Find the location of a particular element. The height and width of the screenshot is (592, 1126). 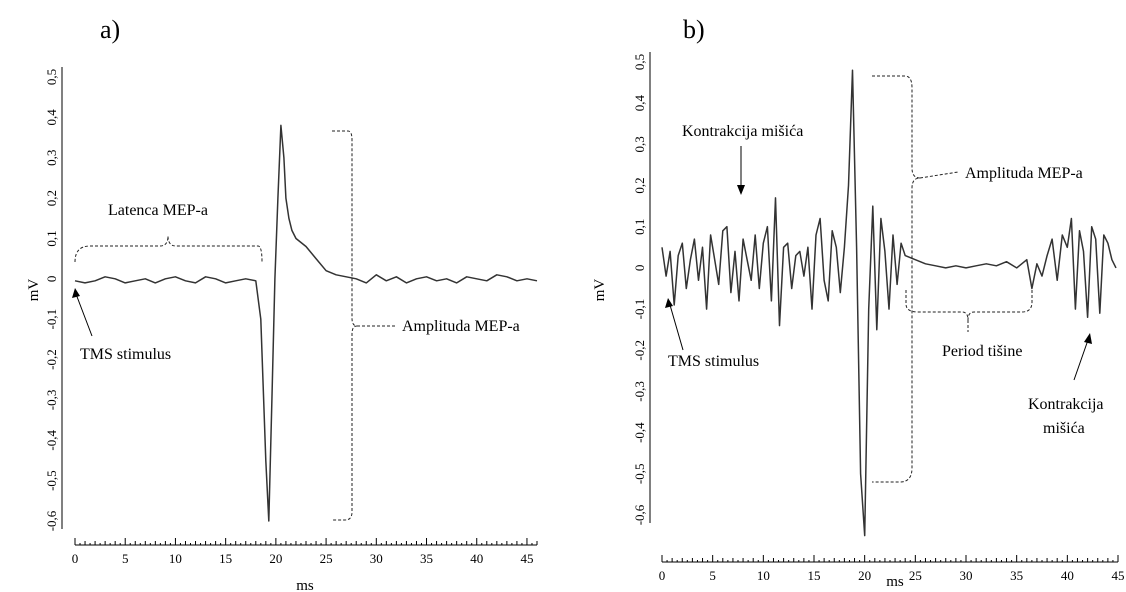

amplitude-bracket-a is located at coordinates (345, 325).